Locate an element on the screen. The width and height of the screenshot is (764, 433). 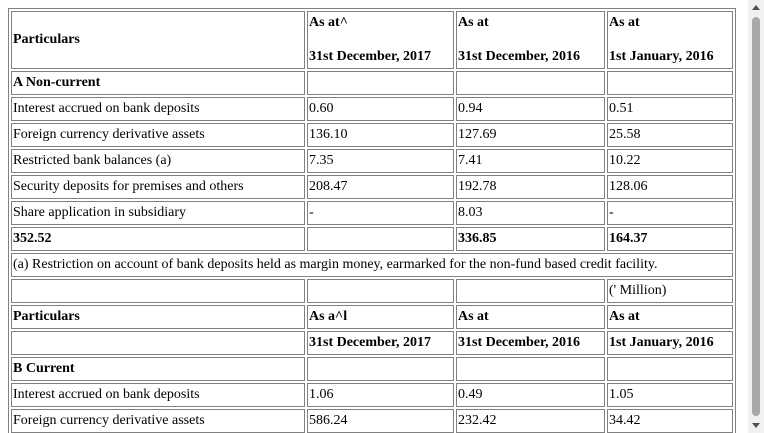
section-heading-row: A Non-current is located at coordinates (372, 83).